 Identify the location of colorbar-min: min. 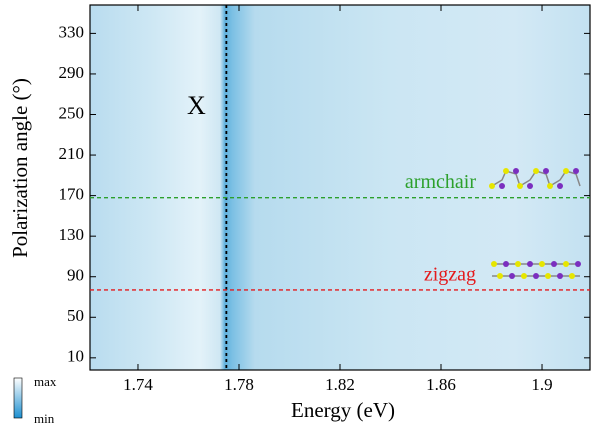
(44, 418).